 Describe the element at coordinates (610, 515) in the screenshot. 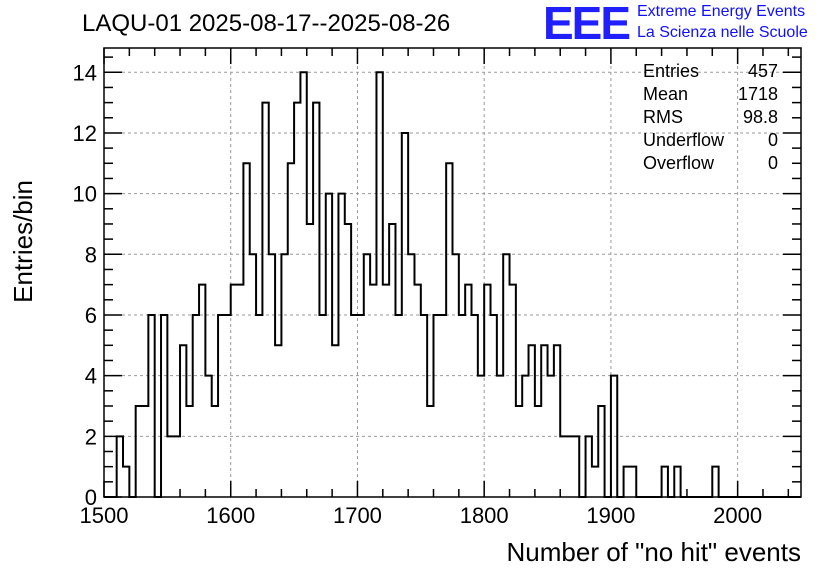

I see `x-tick-label: 1900` at that location.